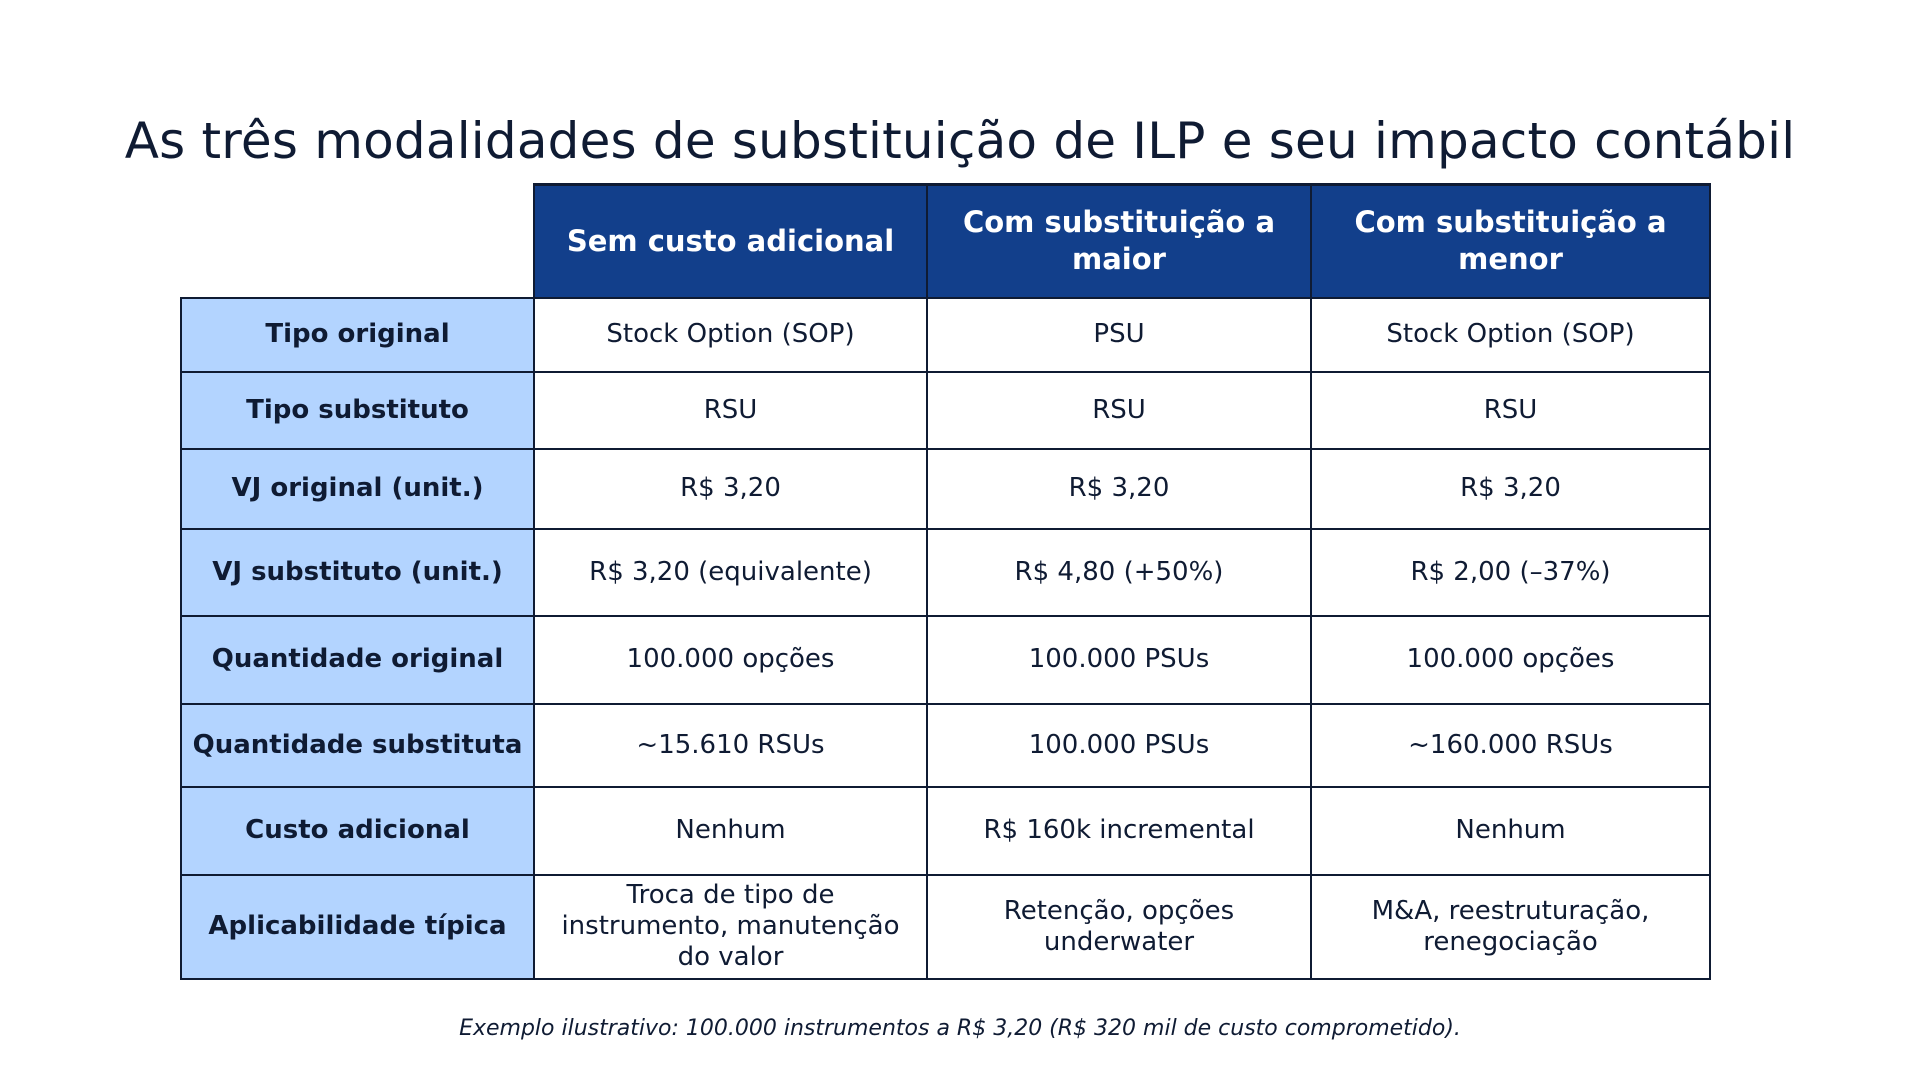 The height and width of the screenshot is (1080, 1920). Describe the element at coordinates (730, 241) in the screenshot. I see `column-header: Sem custo adicional` at that location.